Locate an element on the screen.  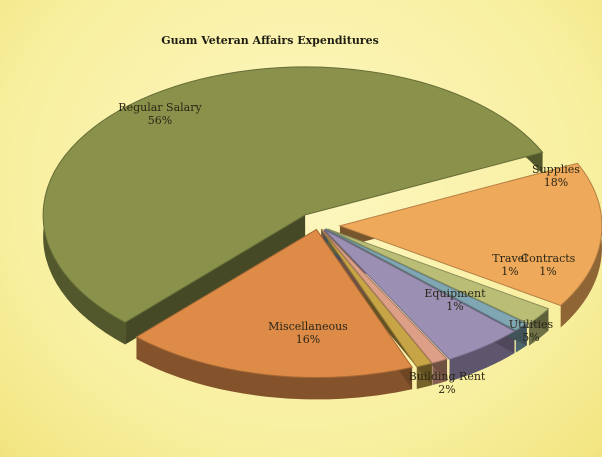
slice-percent: 16% is located at coordinates (308, 339).